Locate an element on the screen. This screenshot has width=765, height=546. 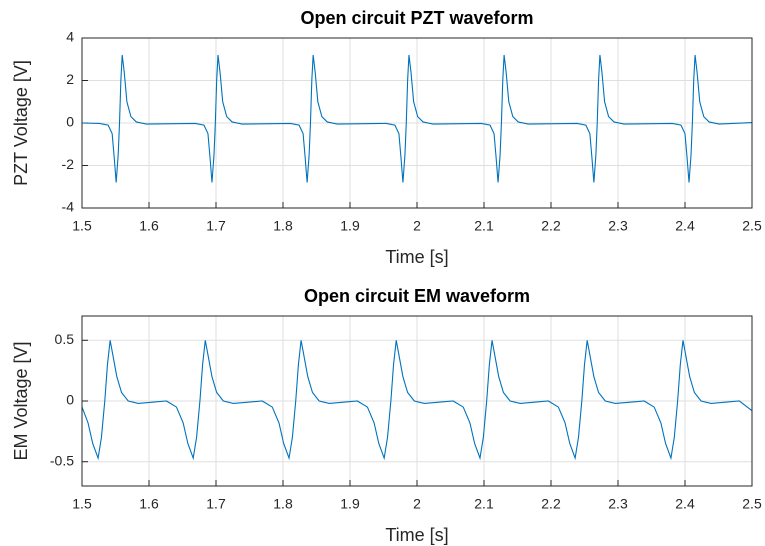
y-axis-label: PZT Voltage [V] is located at coordinates (21, 123).